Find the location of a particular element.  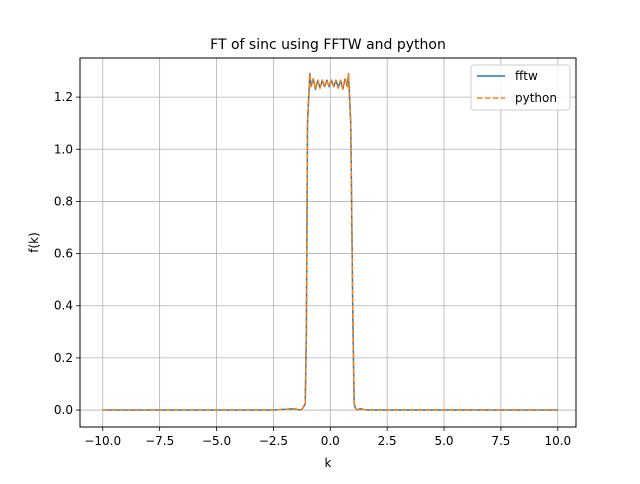

y-tick-label: 0.0 is located at coordinates (63, 410).